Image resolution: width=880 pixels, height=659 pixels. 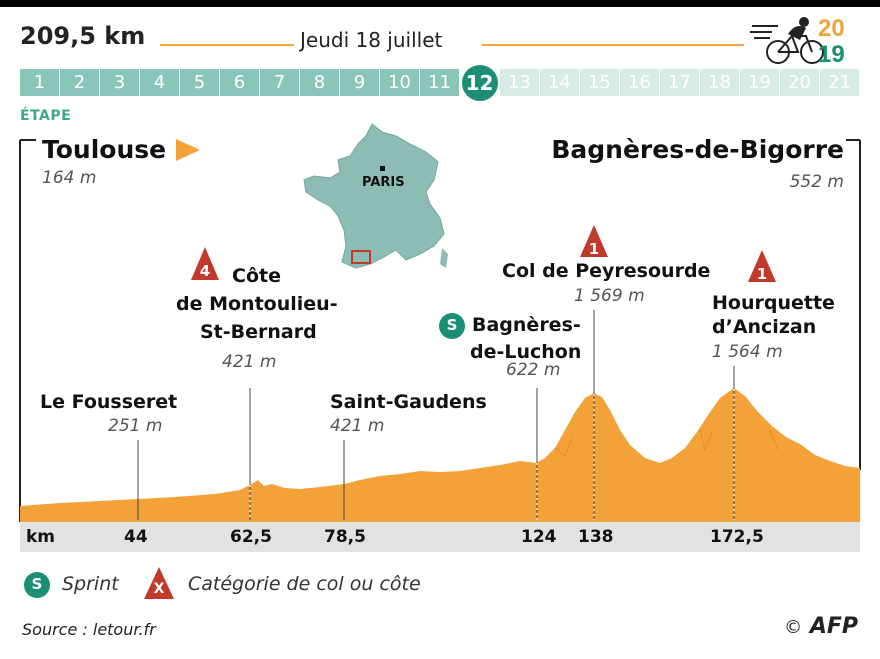 What do you see at coordinates (797, 41) in the screenshot?
I see `cyclist-logo-icon: 20 19` at bounding box center [797, 41].